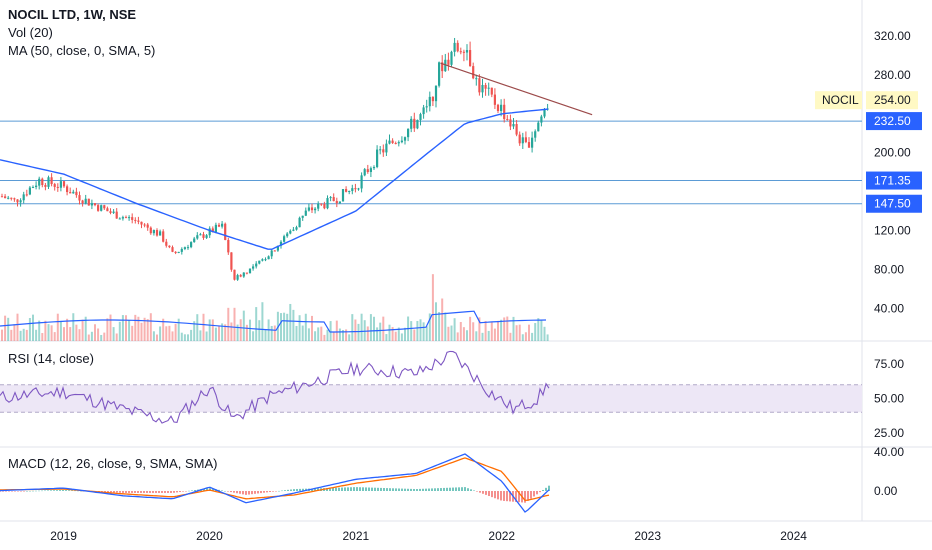 This screenshot has height=550, width=932. I want to click on rsi-pane, so click(431, 387).